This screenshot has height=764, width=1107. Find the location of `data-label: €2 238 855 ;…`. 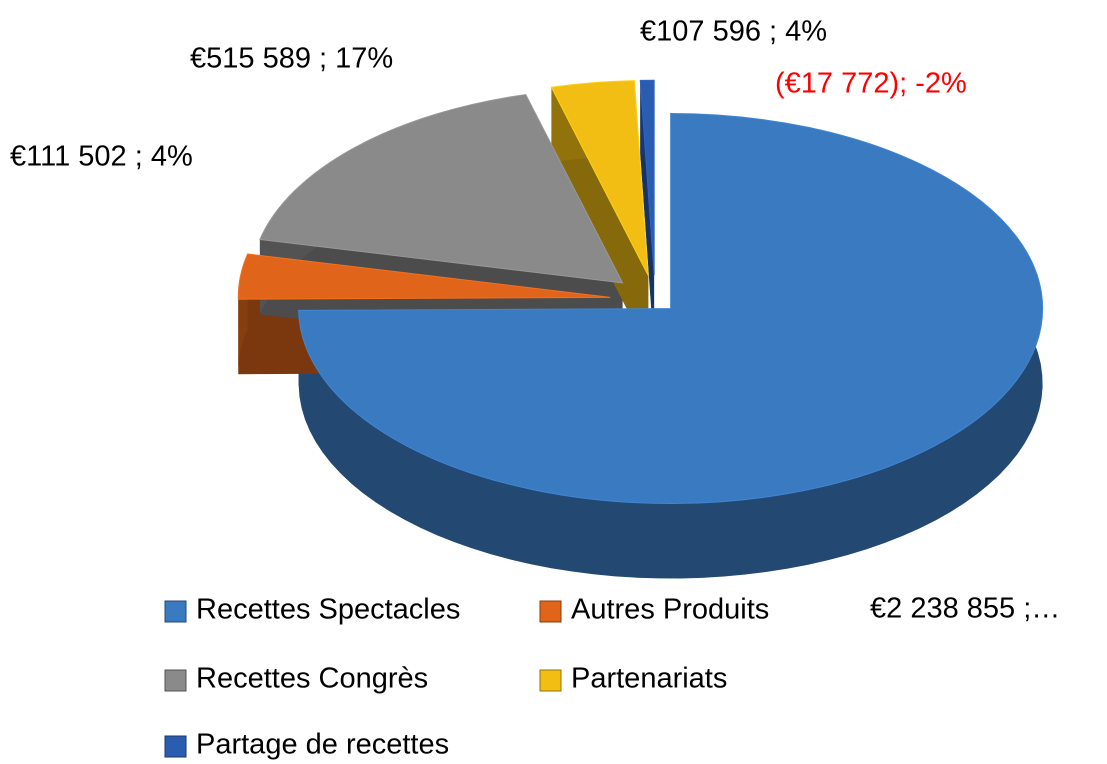

data-label: €2 238 855 ;… is located at coordinates (965, 609).